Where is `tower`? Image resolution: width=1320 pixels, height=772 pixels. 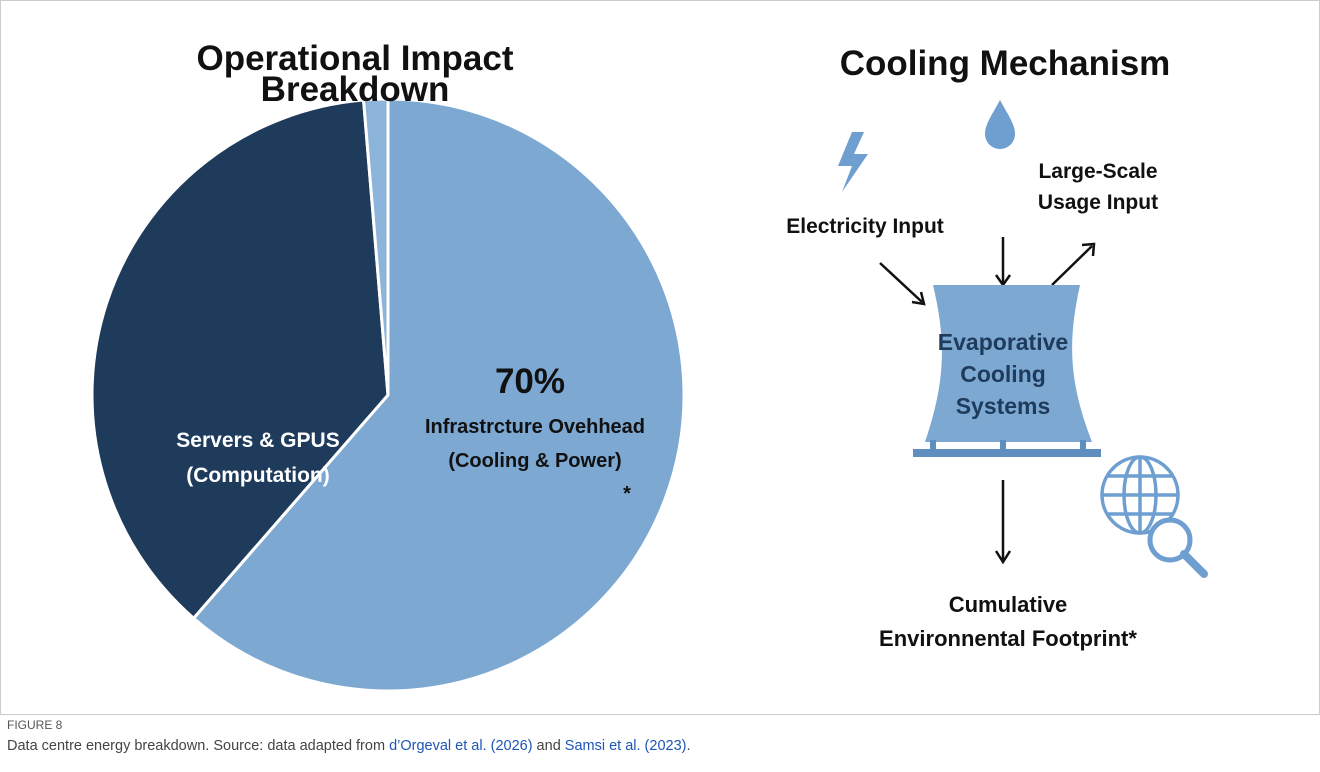 tower is located at coordinates (1008, 363).